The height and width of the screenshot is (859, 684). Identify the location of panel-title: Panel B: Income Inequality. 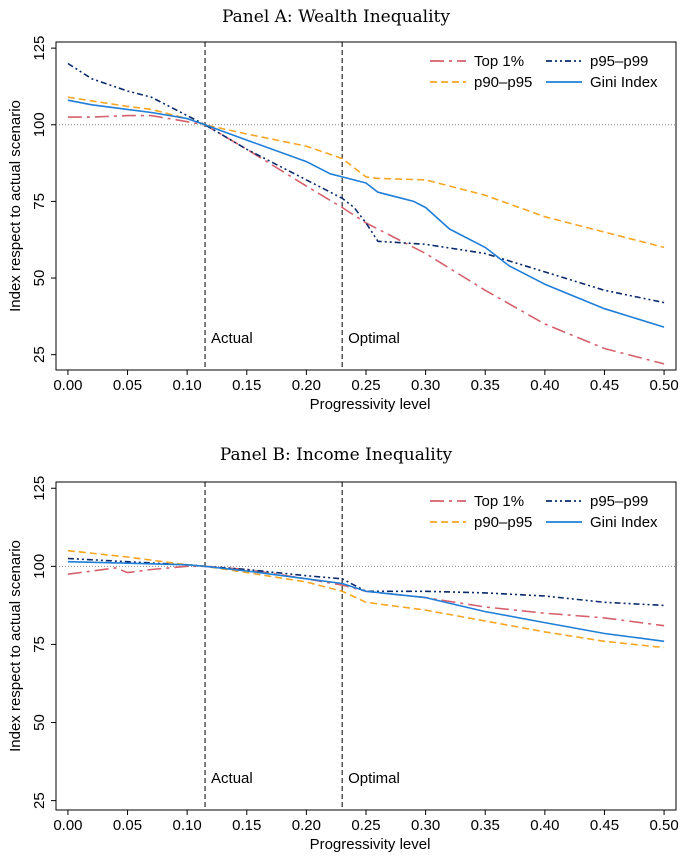
(336, 455).